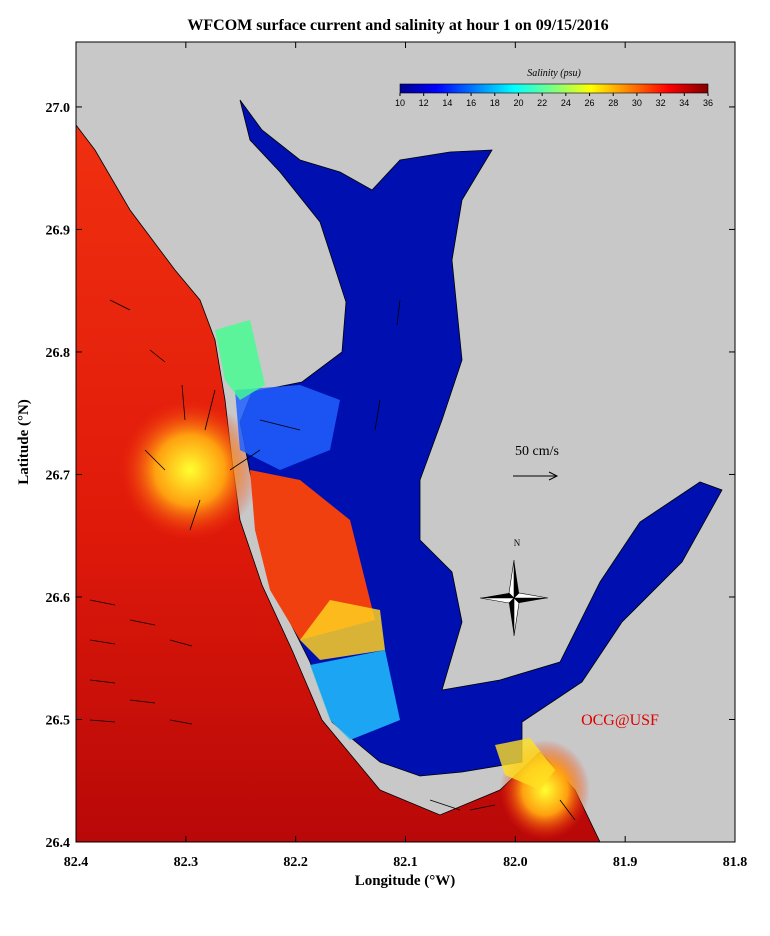 The width and height of the screenshot is (770, 936). I want to click on colorbar-tick-label: 36, so click(708, 103).